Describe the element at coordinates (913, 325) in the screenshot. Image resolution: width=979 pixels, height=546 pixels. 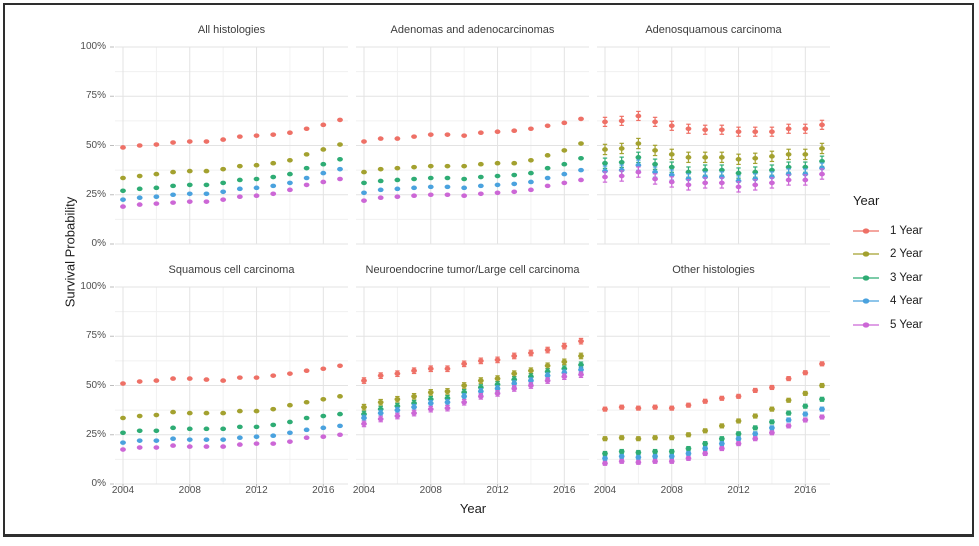
I see `legend-item: 5 Year` at that location.